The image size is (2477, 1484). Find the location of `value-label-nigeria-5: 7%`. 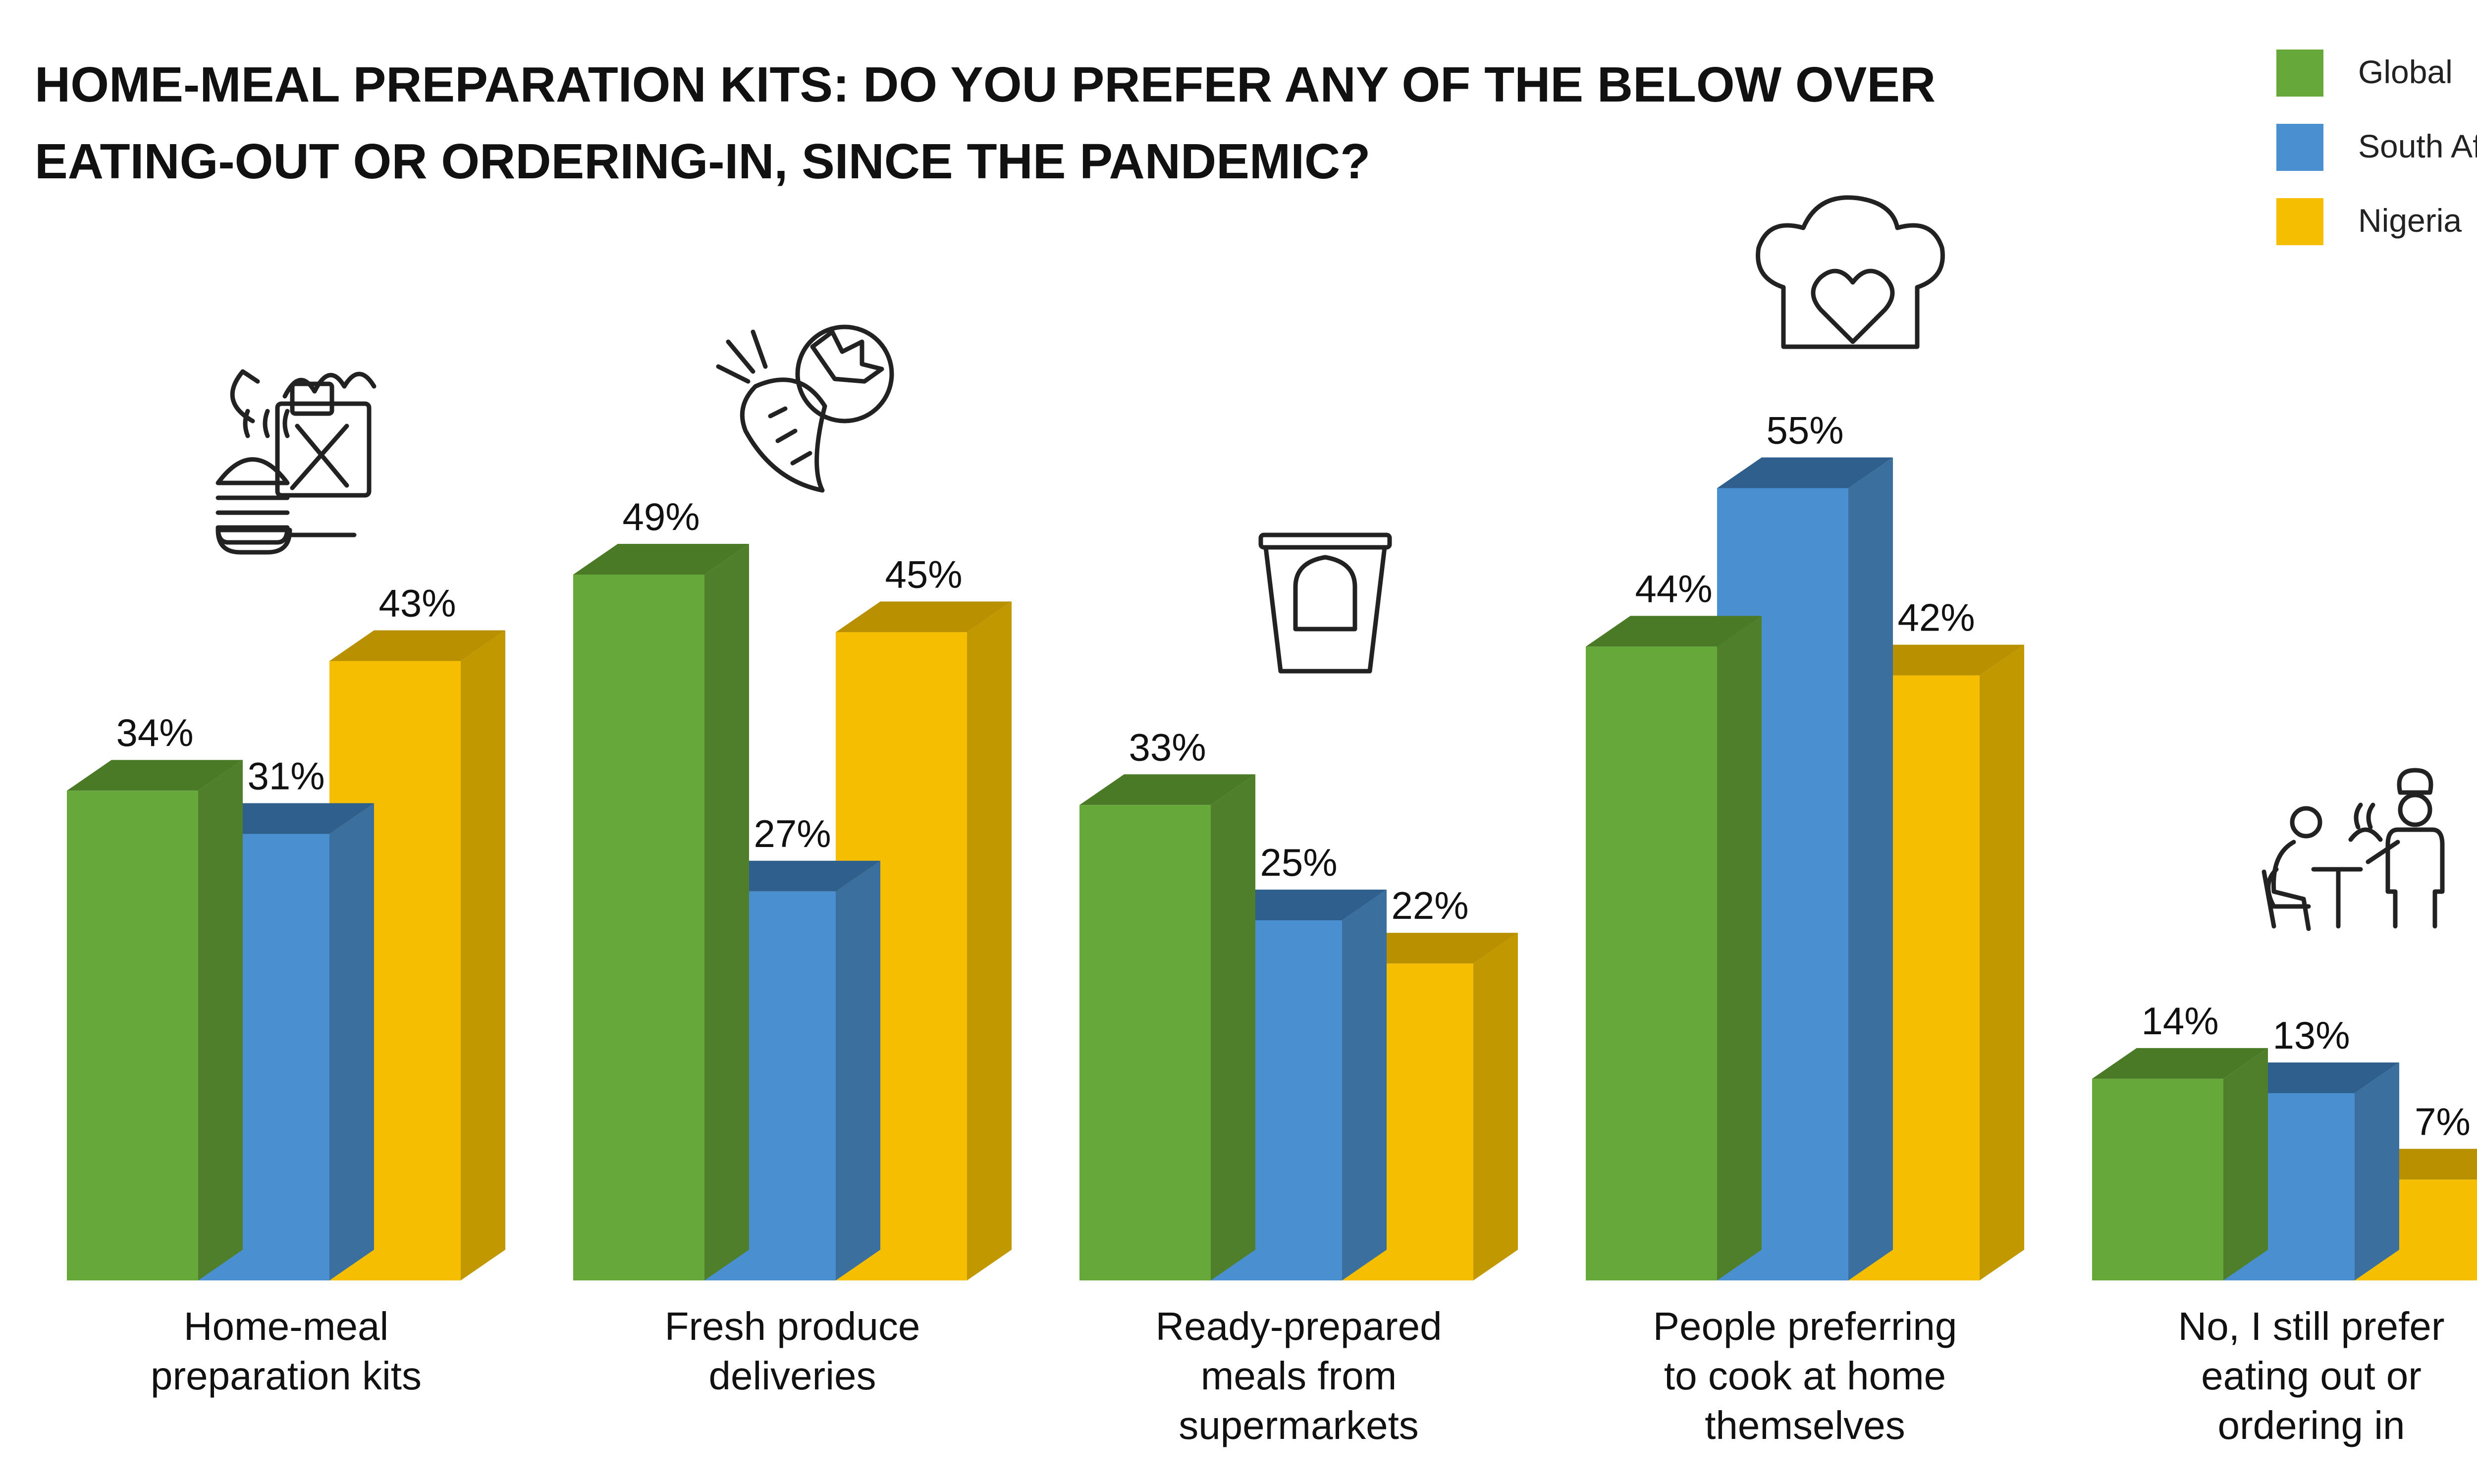

value-label-nigeria-5: 7% is located at coordinates (2443, 1121).